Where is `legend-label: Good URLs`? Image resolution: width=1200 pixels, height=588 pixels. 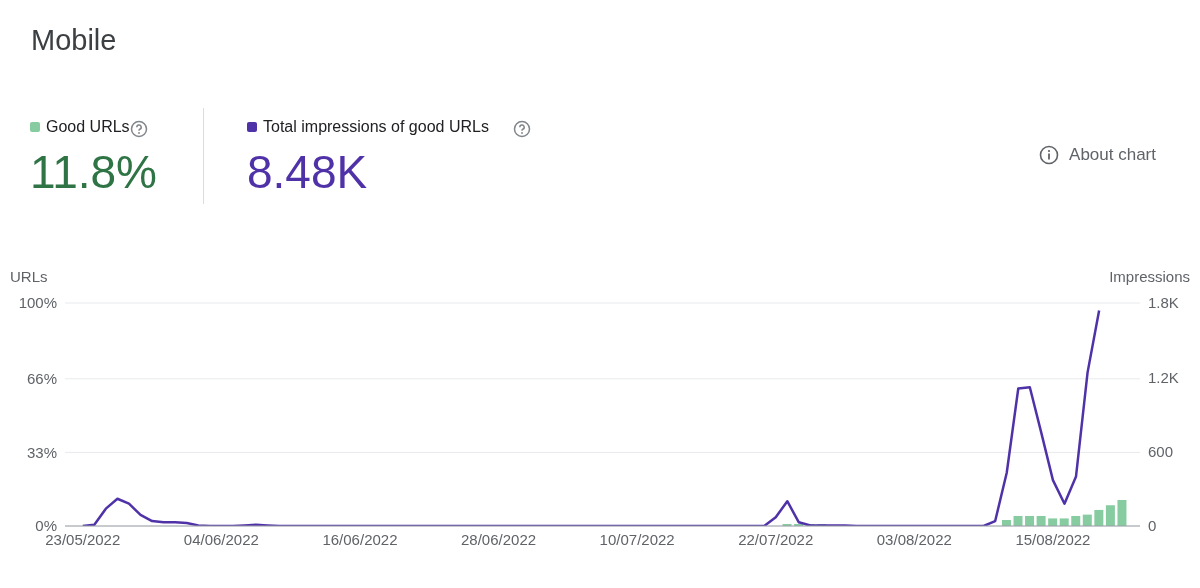
legend-label: Good URLs is located at coordinates (88, 127).